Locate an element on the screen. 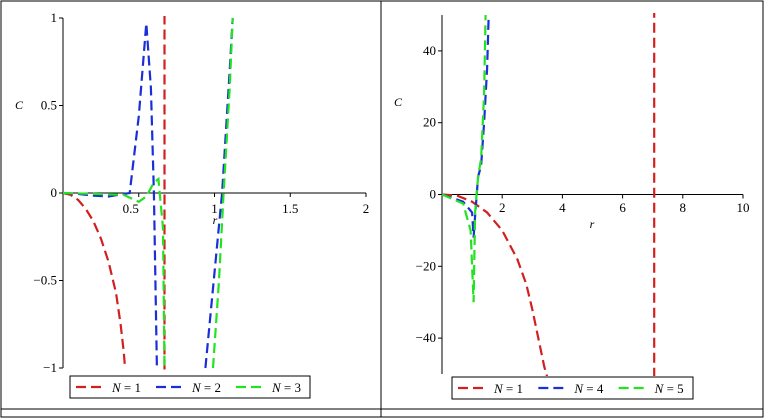 Image resolution: width=765 pixels, height=419 pixels. legend-label: N = 3 is located at coordinates (286, 387).